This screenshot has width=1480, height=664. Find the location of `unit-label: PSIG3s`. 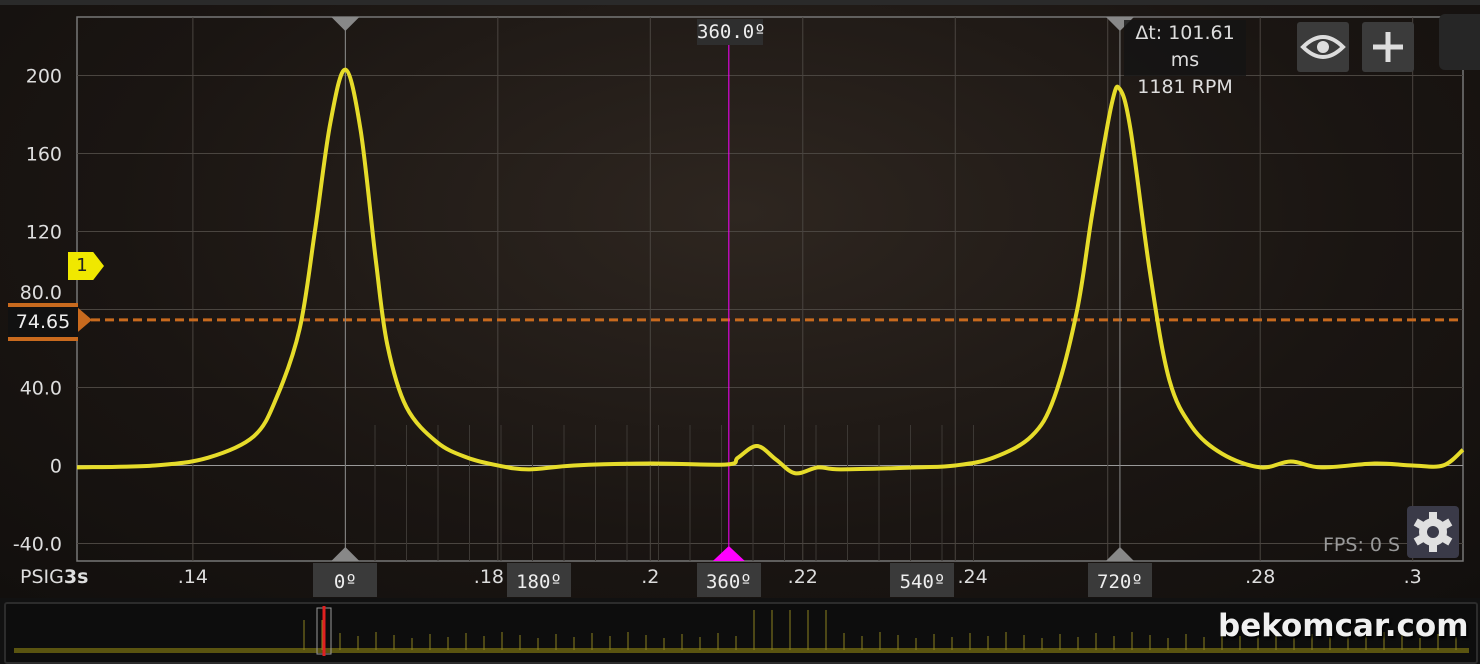

unit-label: PSIG3s is located at coordinates (54, 577).